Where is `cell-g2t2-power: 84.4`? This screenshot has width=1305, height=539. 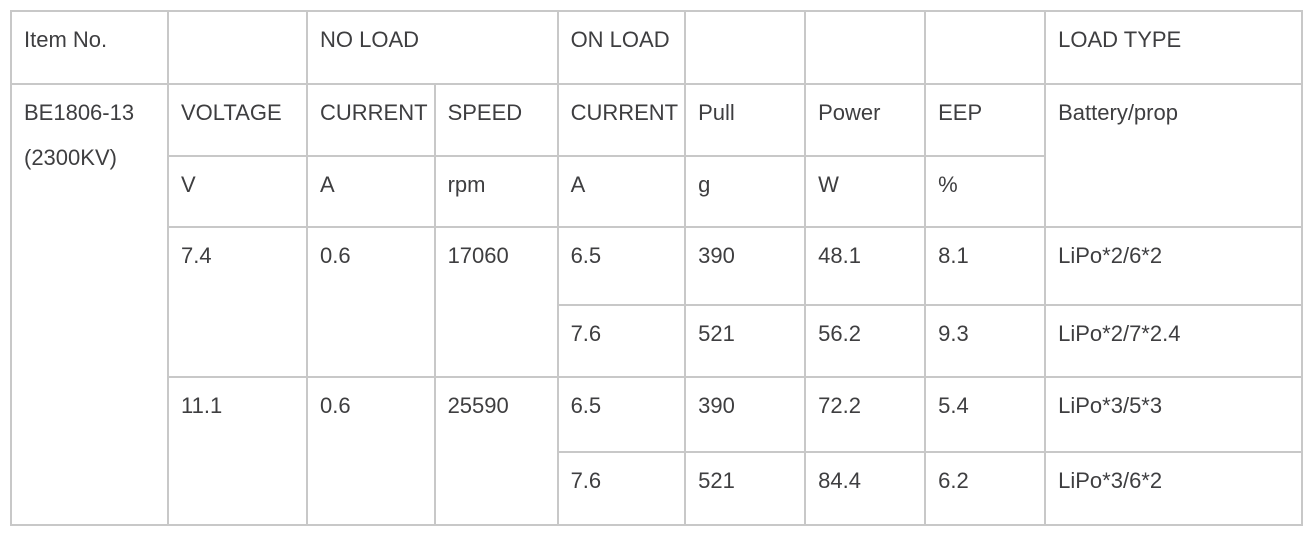 cell-g2t2-power: 84.4 is located at coordinates (865, 488).